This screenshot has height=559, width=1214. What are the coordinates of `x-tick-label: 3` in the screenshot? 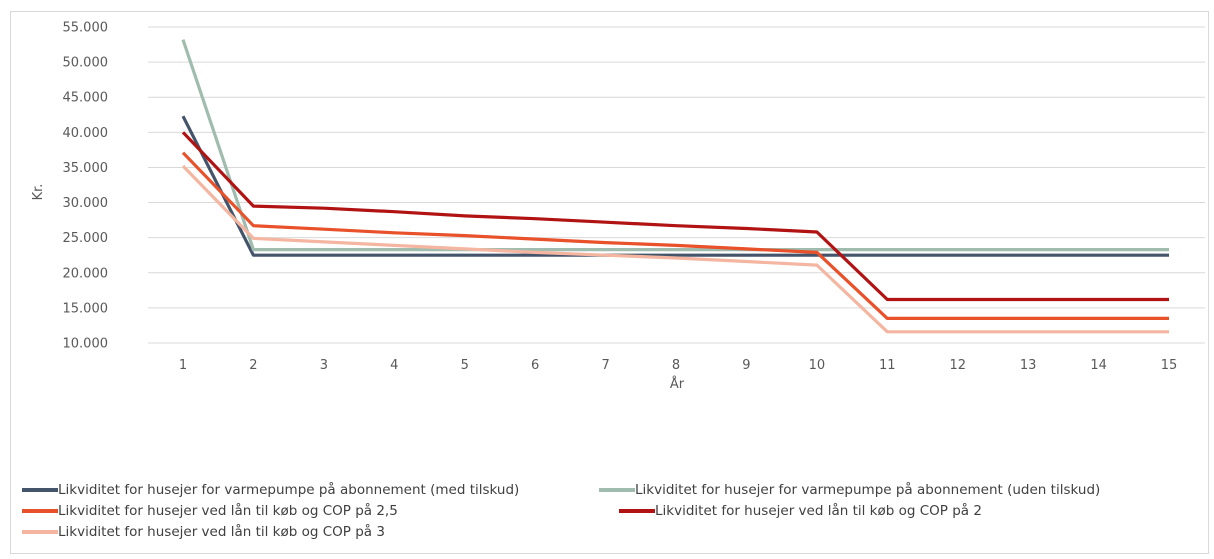 It's located at (324, 365).